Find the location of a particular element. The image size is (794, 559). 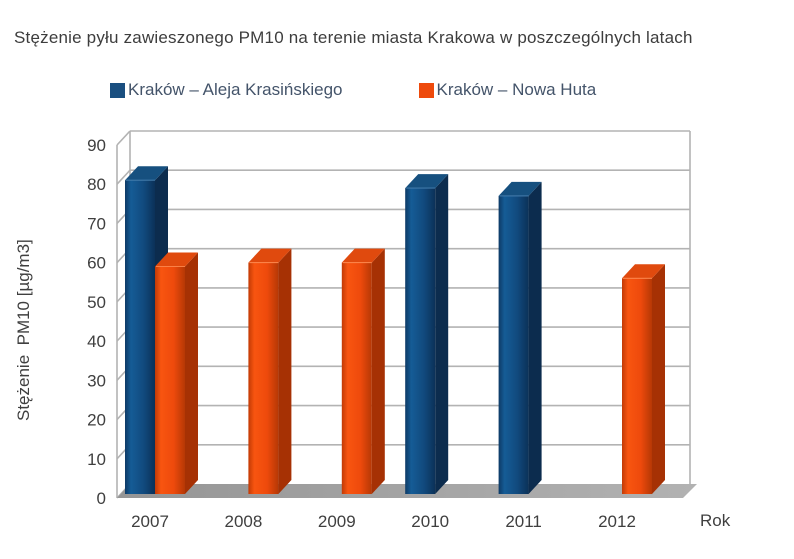

y-tick-label: 90 is located at coordinates (96, 145).